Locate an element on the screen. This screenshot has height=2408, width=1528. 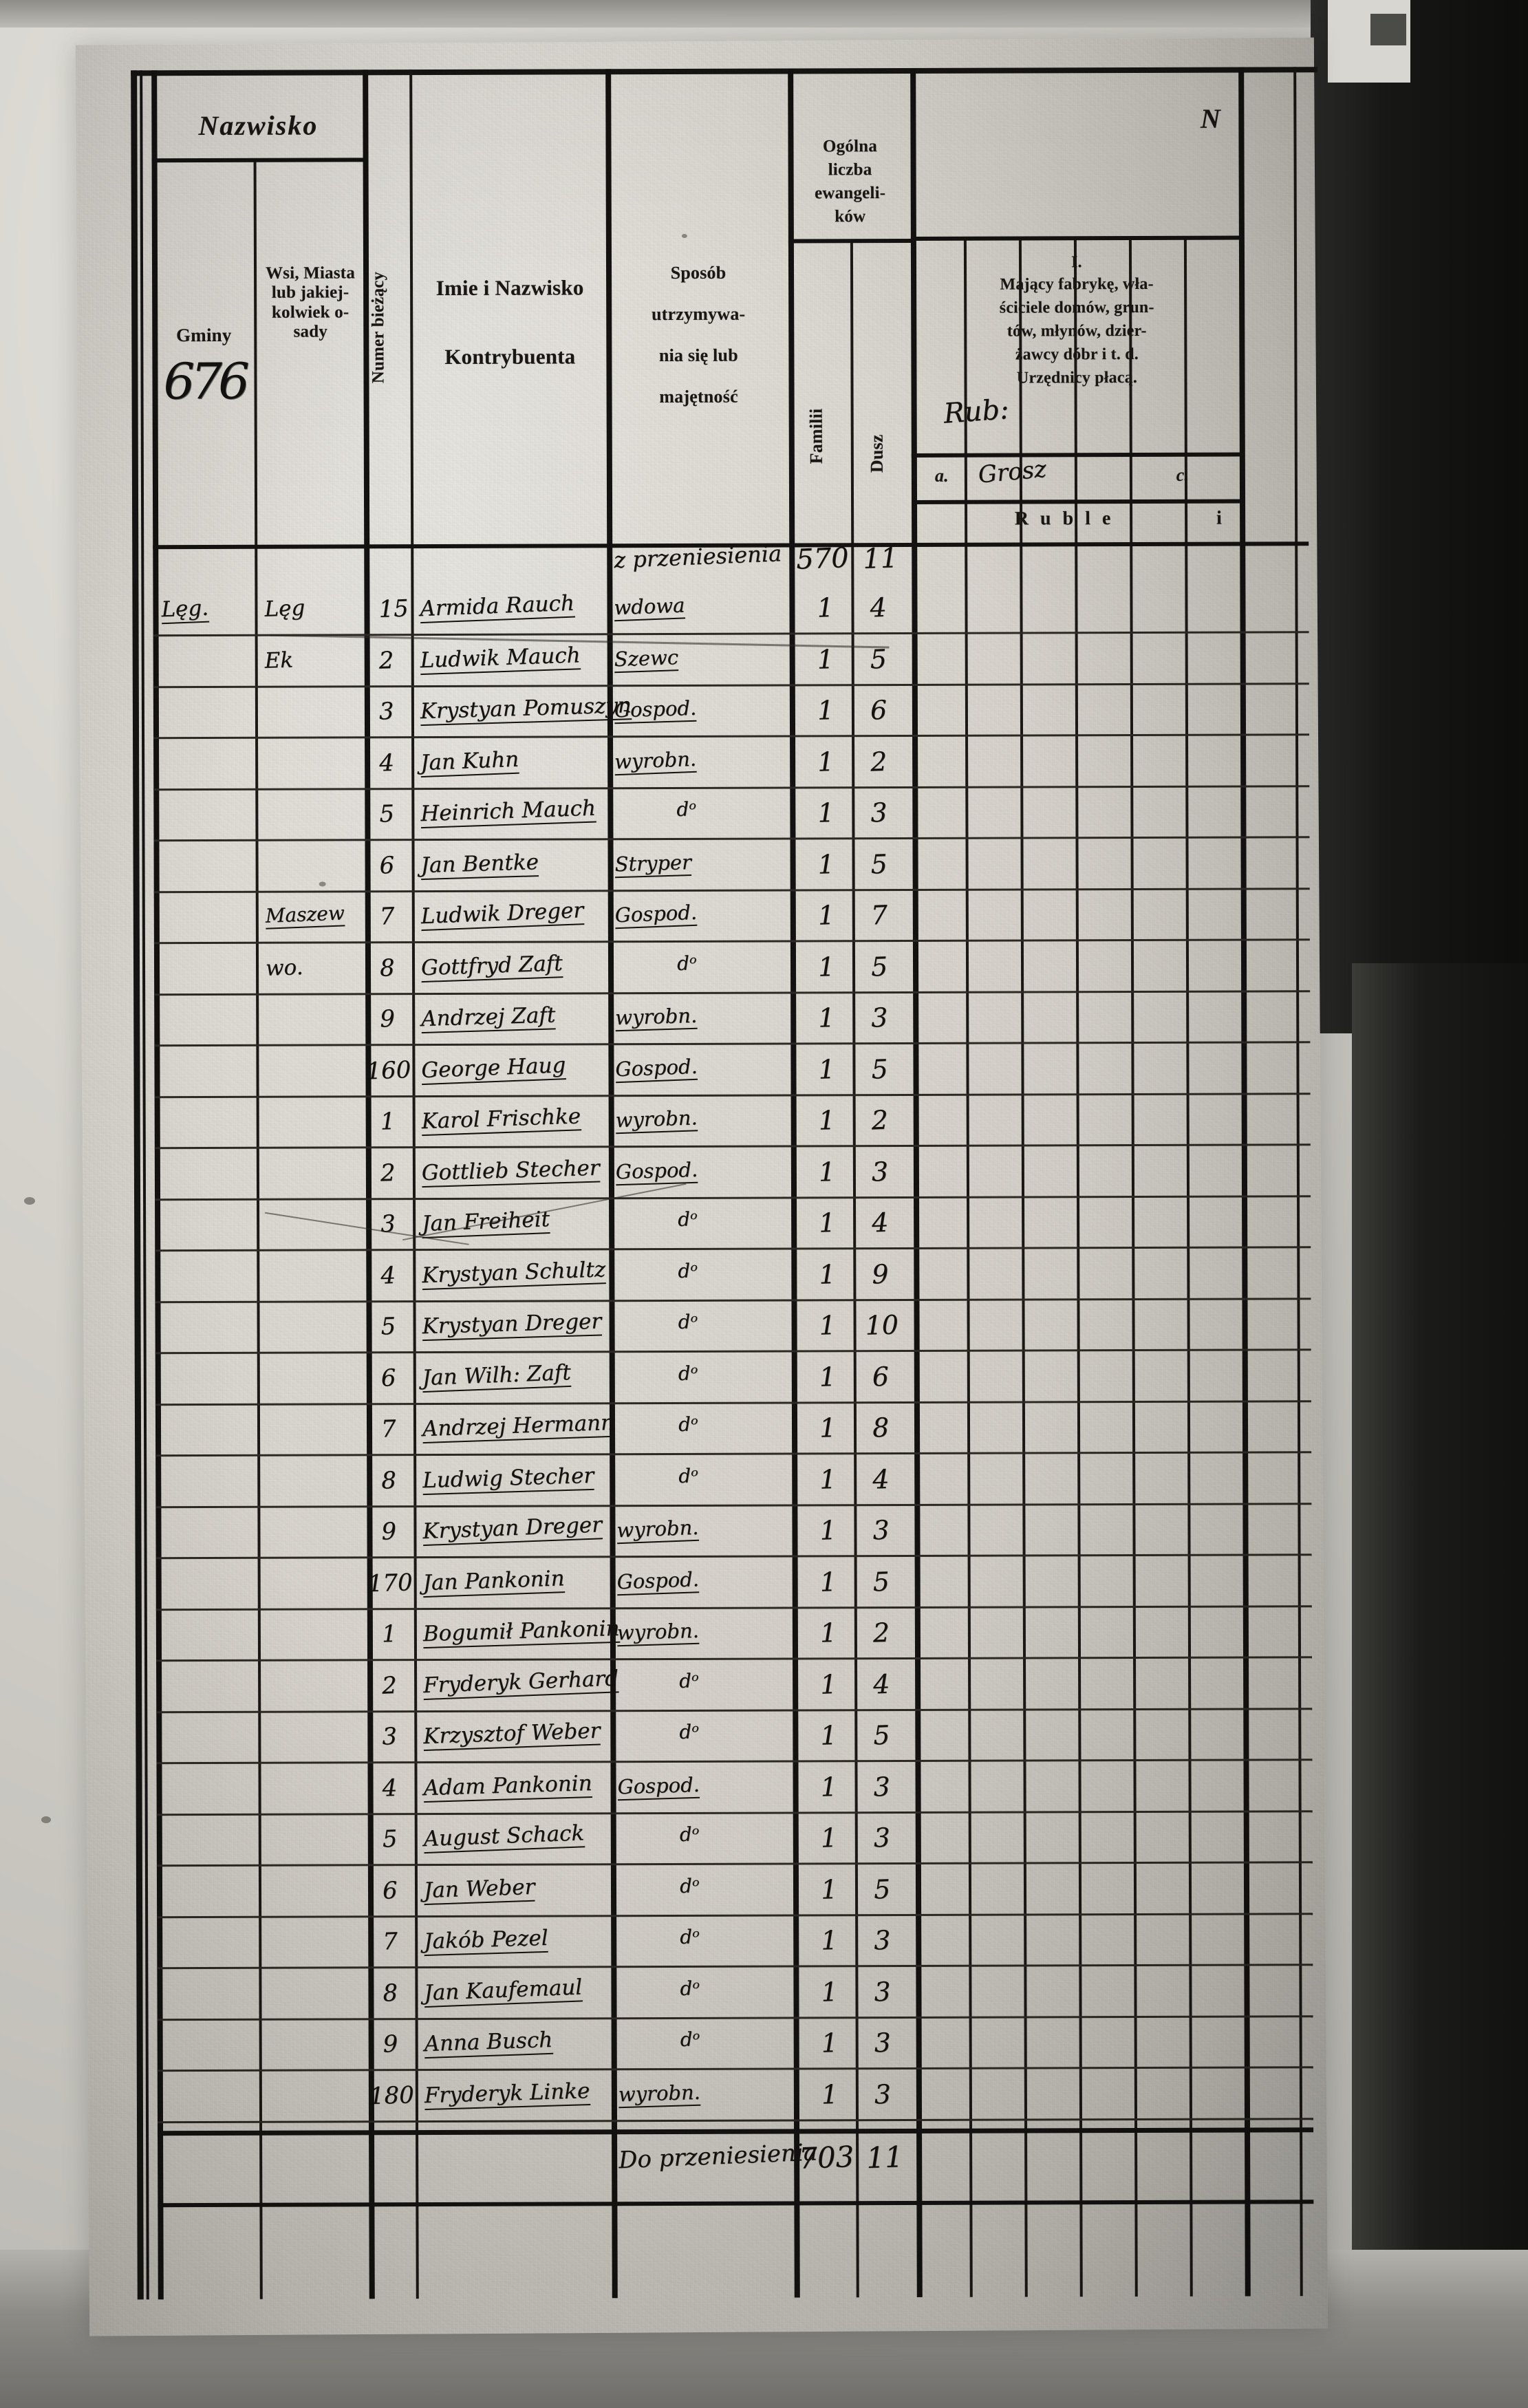
cell-name: Krzysztof Weber is located at coordinates (511, 1735).